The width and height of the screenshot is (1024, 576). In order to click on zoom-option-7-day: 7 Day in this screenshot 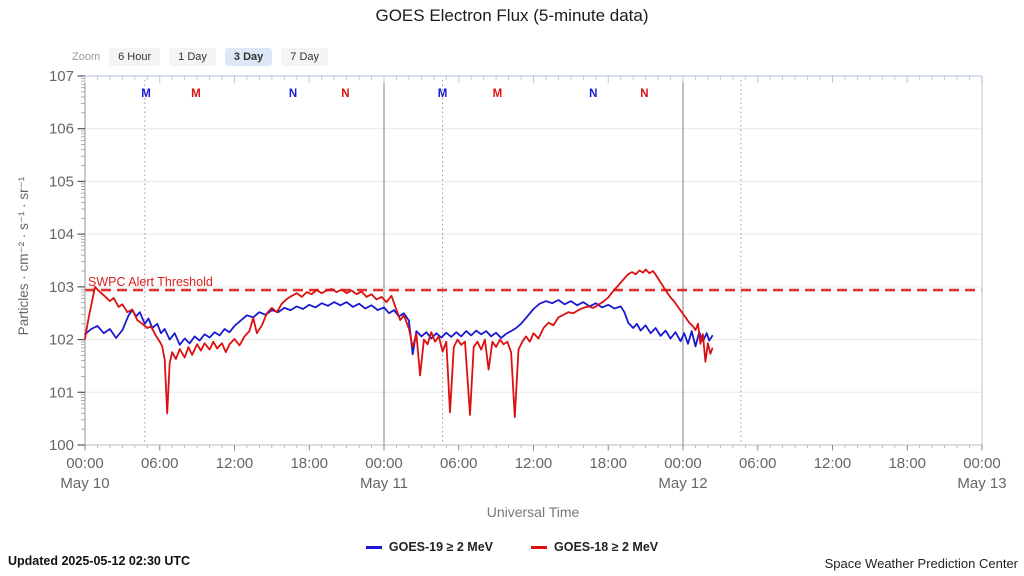, I will do `click(305, 57)`.